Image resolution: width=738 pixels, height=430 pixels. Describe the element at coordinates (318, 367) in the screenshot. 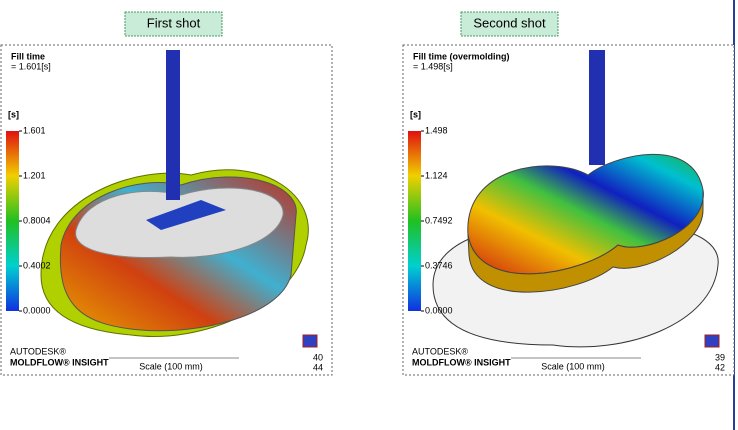

I see `view-angle: 44` at that location.